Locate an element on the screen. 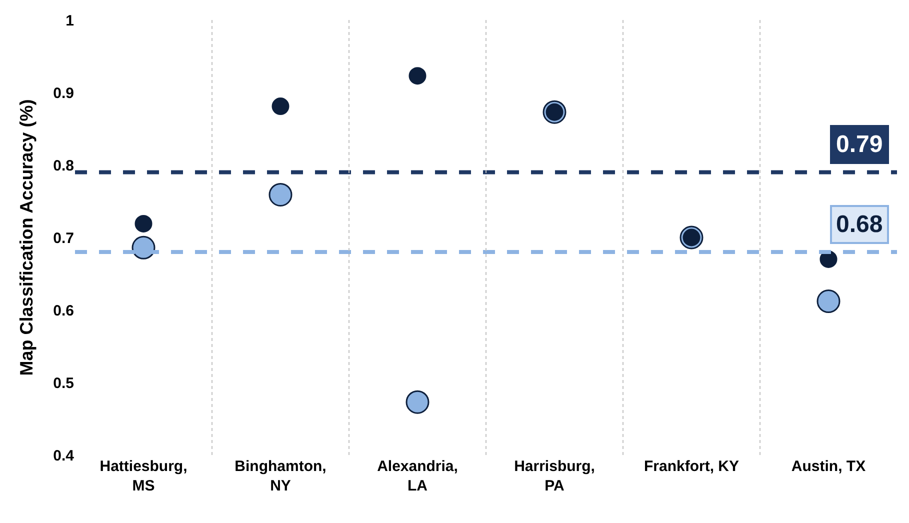 The height and width of the screenshot is (523, 909). y-axis-title: Map Classification Accuracy (%) is located at coordinates (26, 237).